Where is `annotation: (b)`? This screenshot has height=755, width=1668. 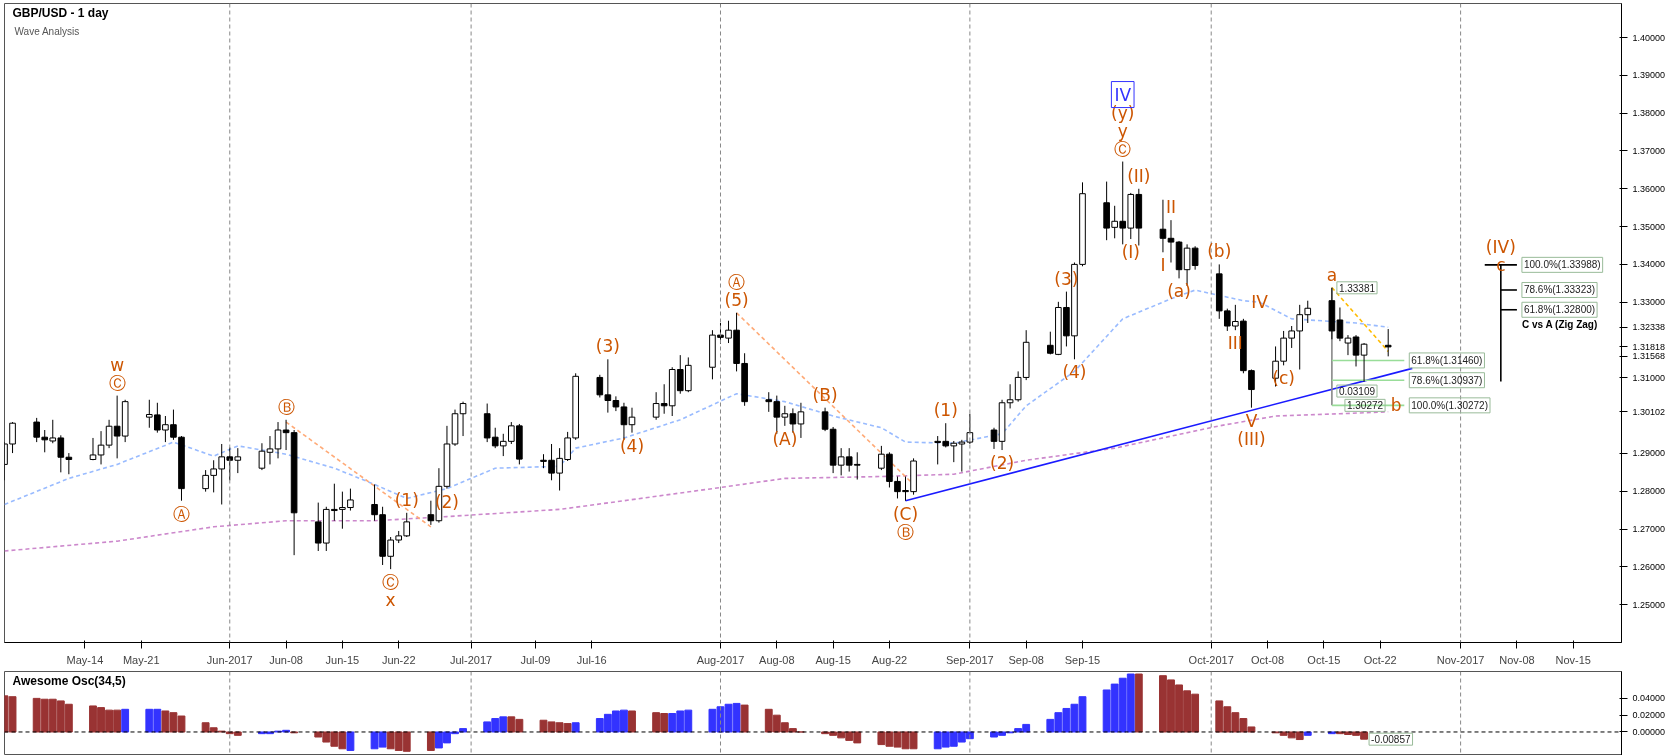
annotation: (b) is located at coordinates (1219, 251).